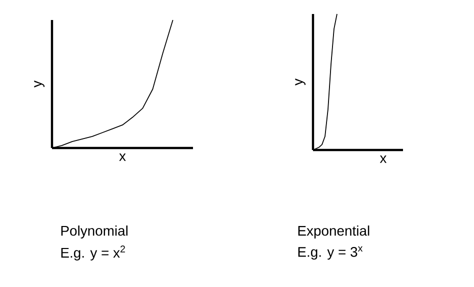 The image size is (474, 287). I want to click on text: Polynomial, so click(94, 231).